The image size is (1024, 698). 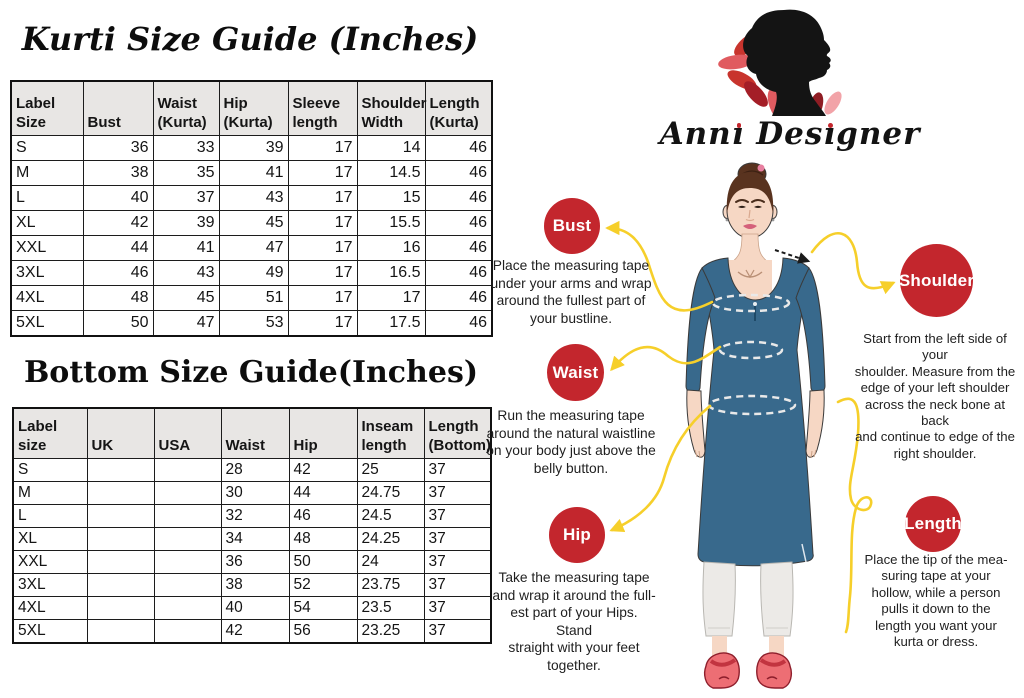 What do you see at coordinates (458, 108) in the screenshot?
I see `column-header: Length (Kurta)` at bounding box center [458, 108].